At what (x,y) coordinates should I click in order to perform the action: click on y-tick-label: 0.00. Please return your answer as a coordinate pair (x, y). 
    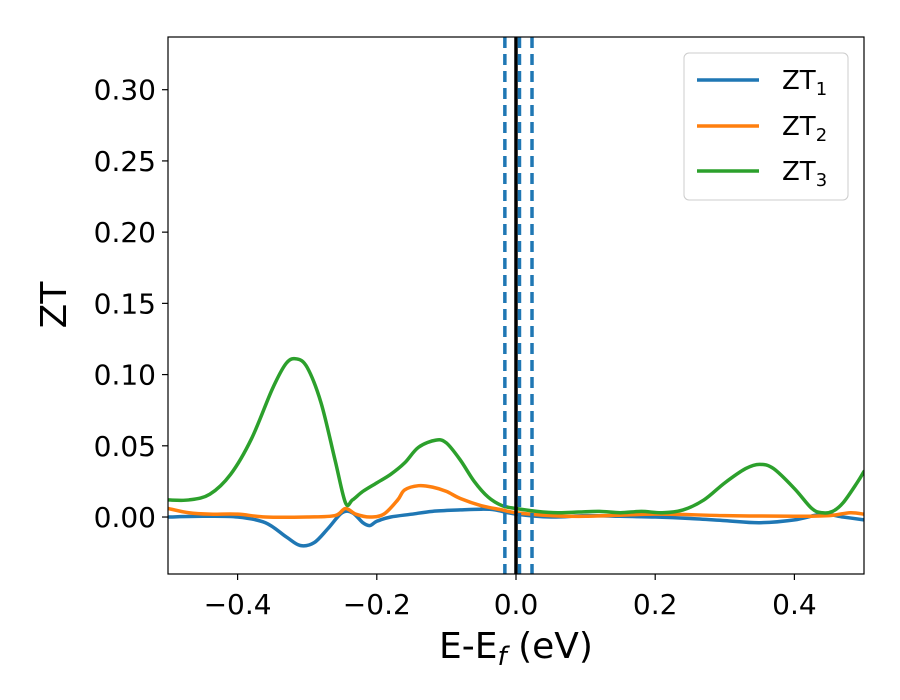
    Looking at the image, I should click on (125, 517).